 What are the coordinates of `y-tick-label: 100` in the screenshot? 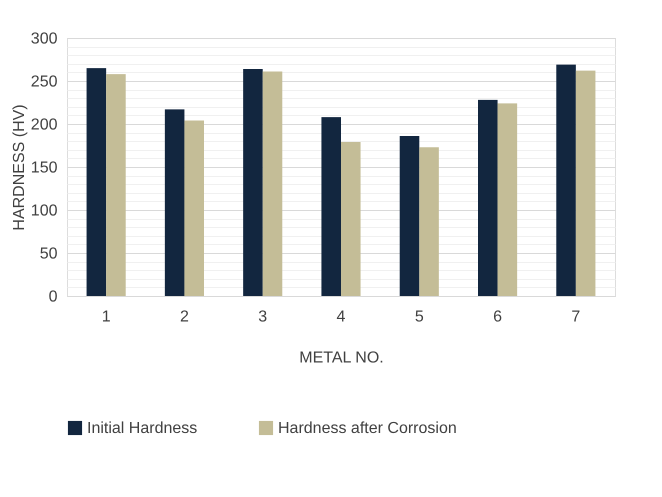 It's located at (44, 211).